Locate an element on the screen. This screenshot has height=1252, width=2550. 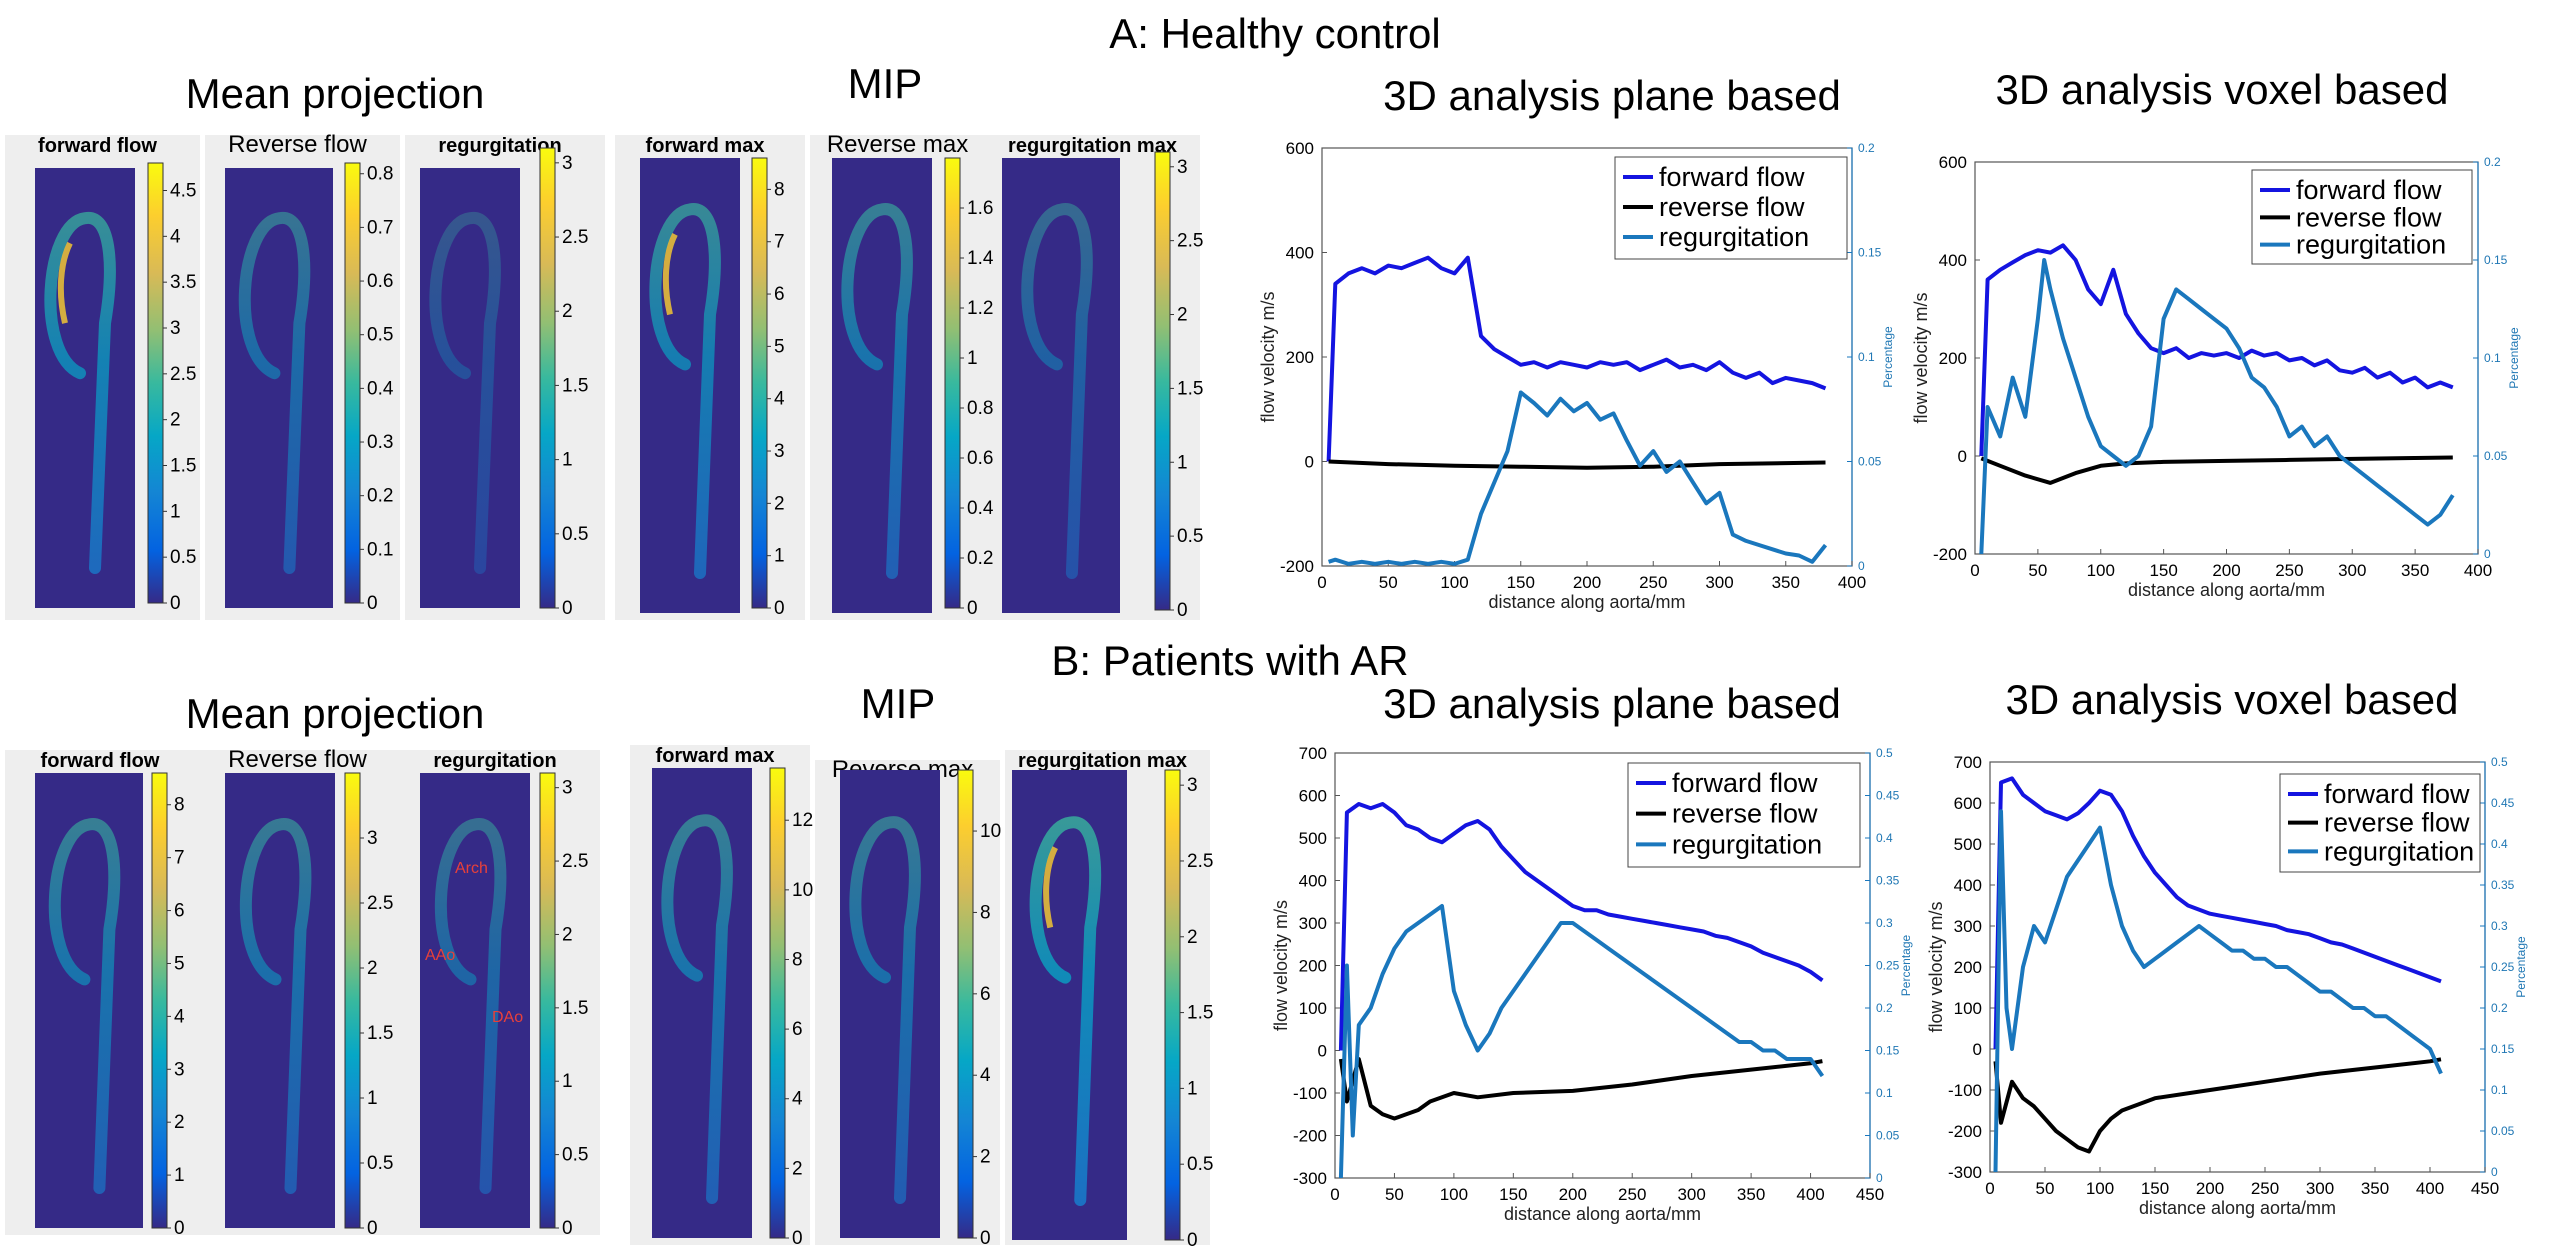
colorbar-tick-label: 0.6 is located at coordinates (380, 281).